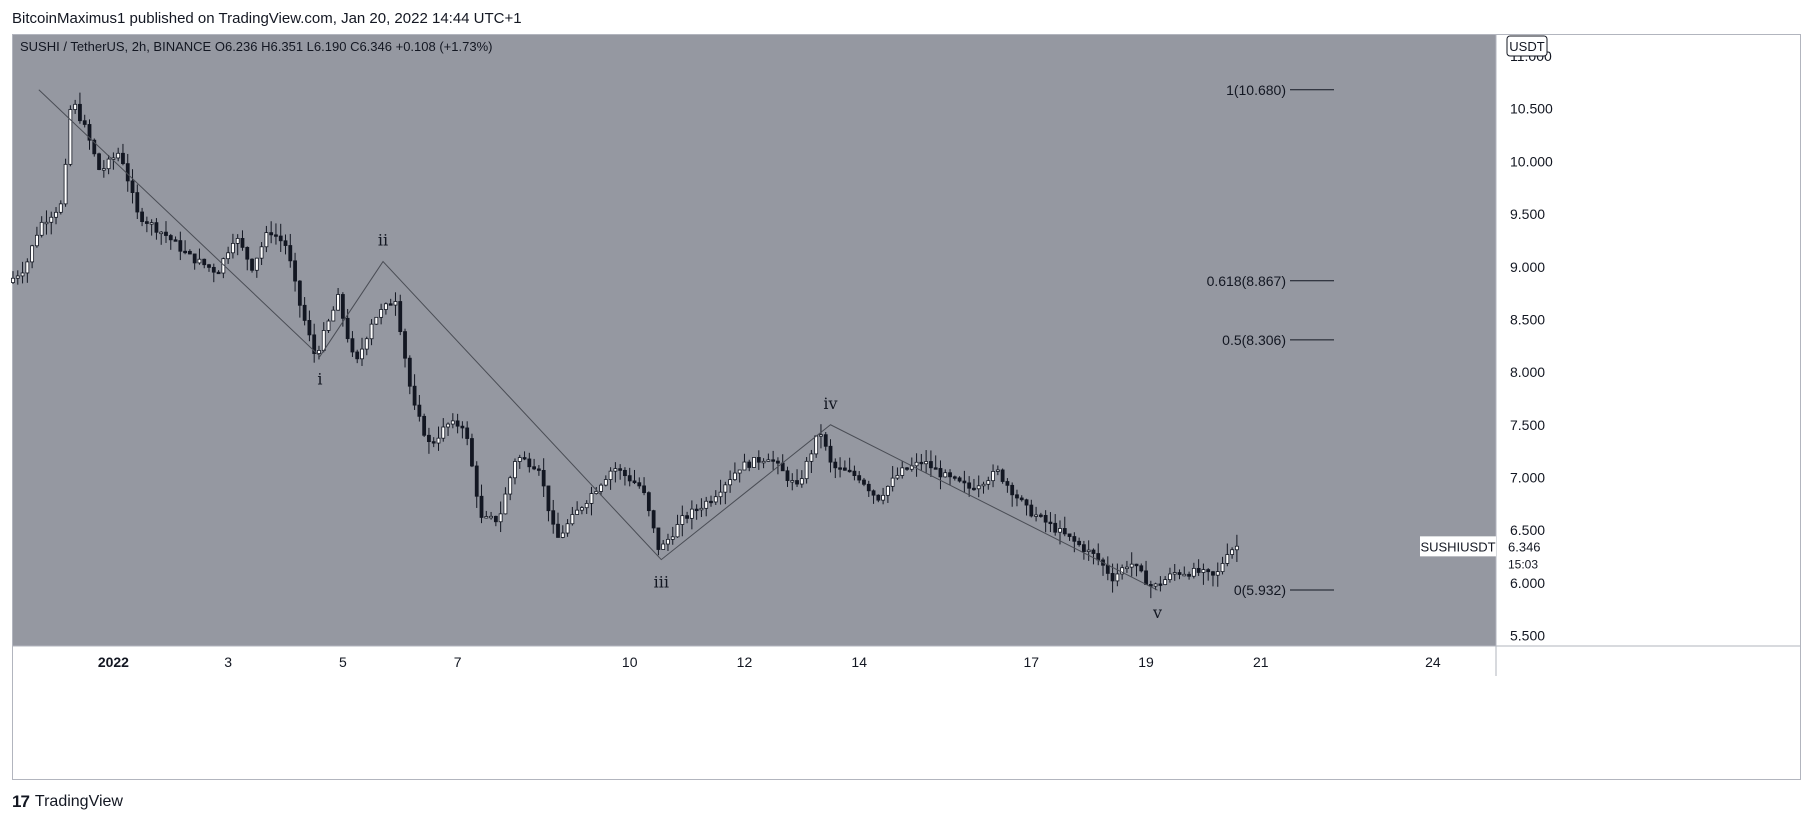  Describe the element at coordinates (830, 403) in the screenshot. I see `wave-label-iv: iv` at that location.